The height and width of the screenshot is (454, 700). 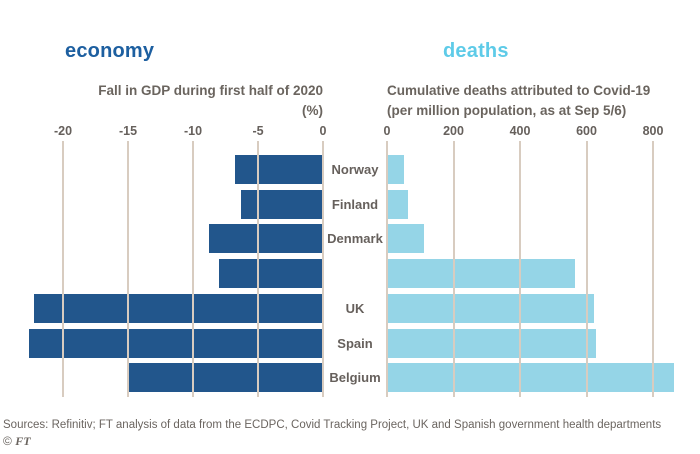 I want to click on deaths-bar-spain, so click(x=491, y=343).